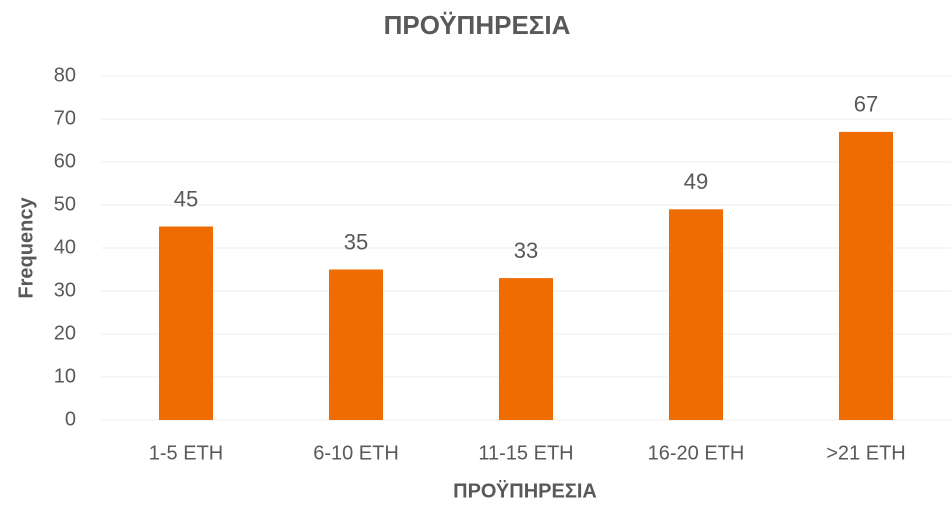 The image size is (951, 505). What do you see at coordinates (70, 419) in the screenshot?
I see `y-tick-label: 0` at bounding box center [70, 419].